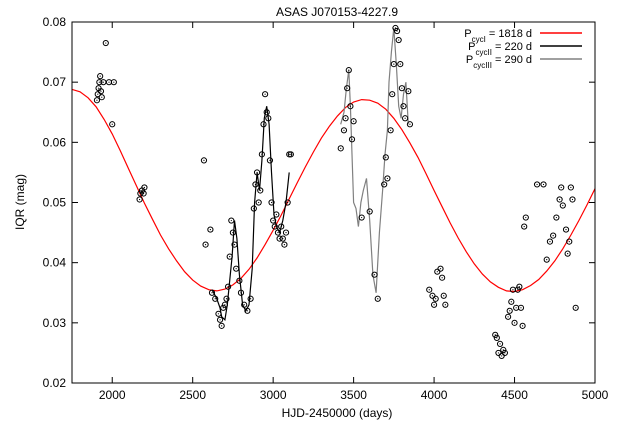 The image size is (633, 425). What do you see at coordinates (499, 62) in the screenshot?
I see `legend-label: PcycIII = 290 d` at bounding box center [499, 62].